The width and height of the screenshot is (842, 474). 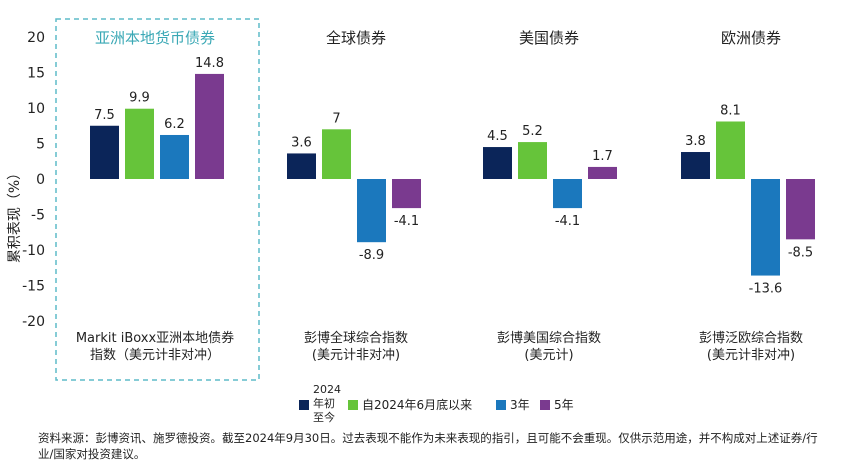 I want to click on legend-label-5y: 5年, so click(x=564, y=405).